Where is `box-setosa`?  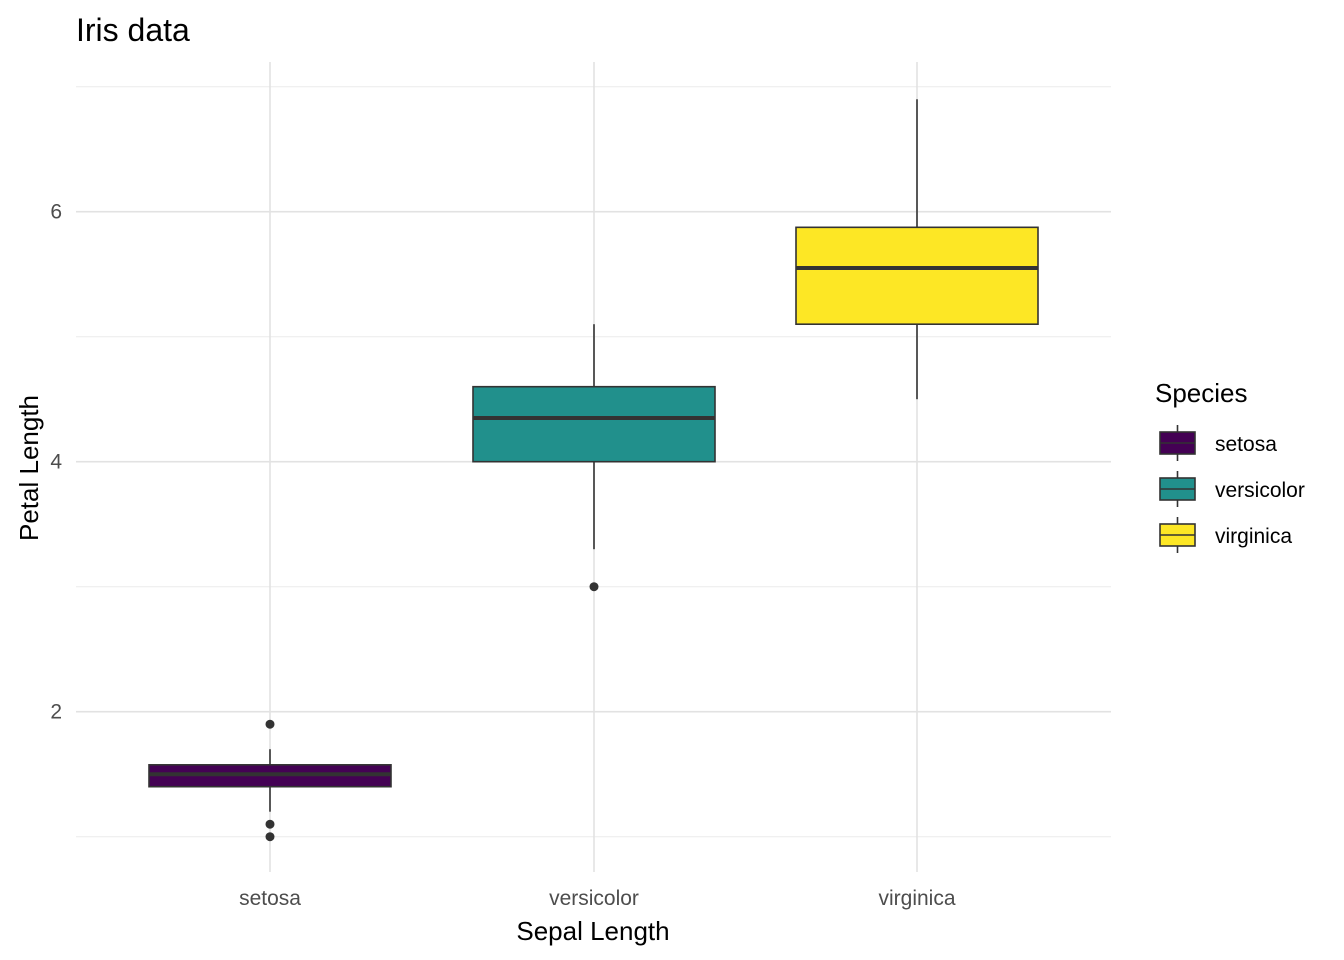
box-setosa is located at coordinates (270, 780).